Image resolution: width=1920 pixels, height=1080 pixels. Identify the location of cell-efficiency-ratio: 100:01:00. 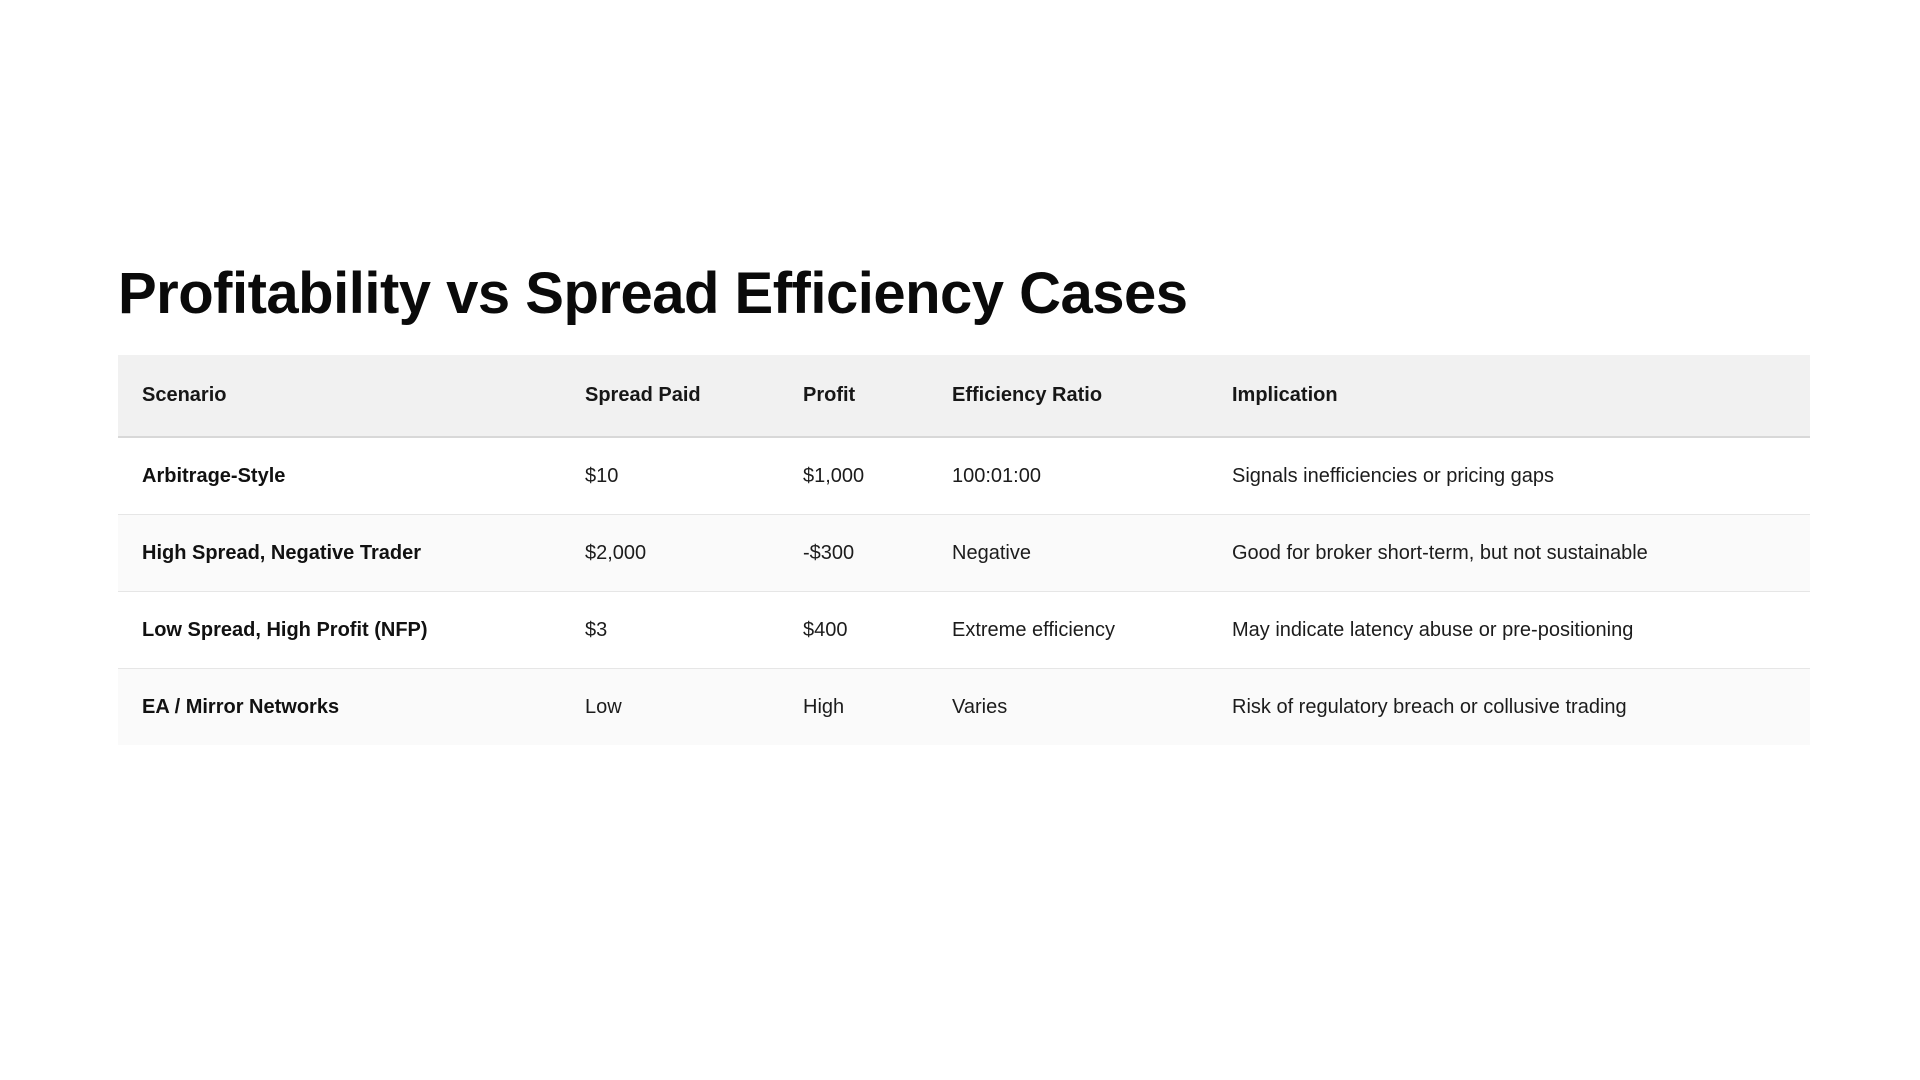
(1092, 476).